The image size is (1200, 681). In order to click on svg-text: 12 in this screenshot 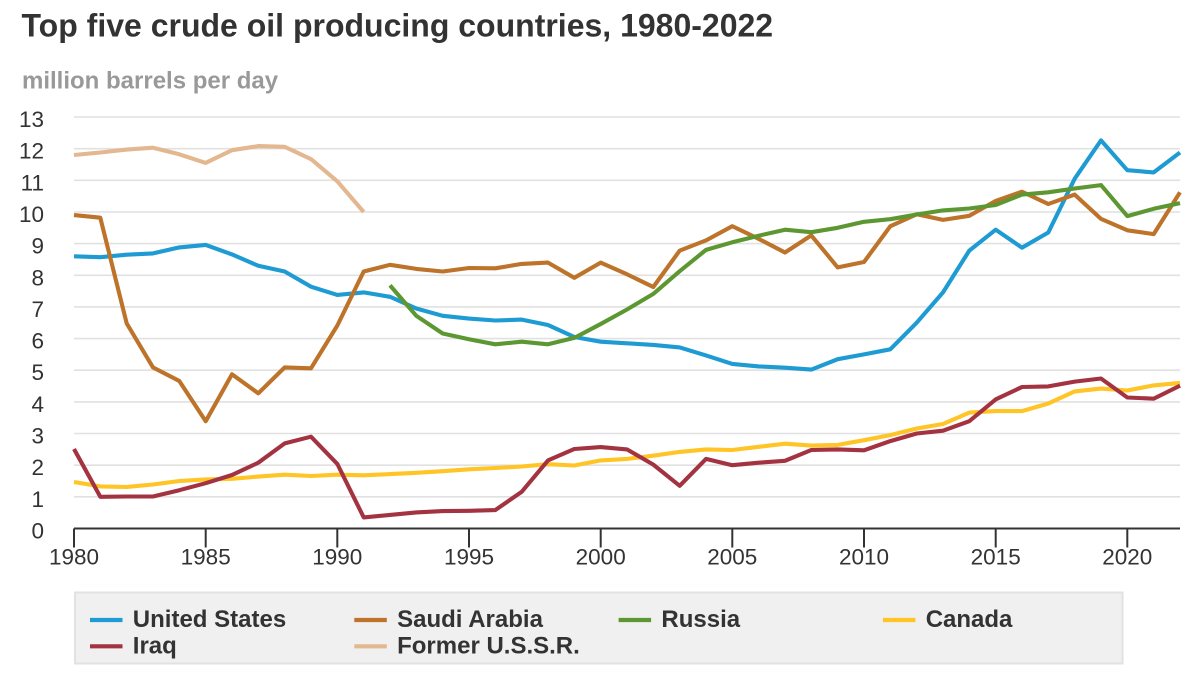, I will do `click(31, 151)`.